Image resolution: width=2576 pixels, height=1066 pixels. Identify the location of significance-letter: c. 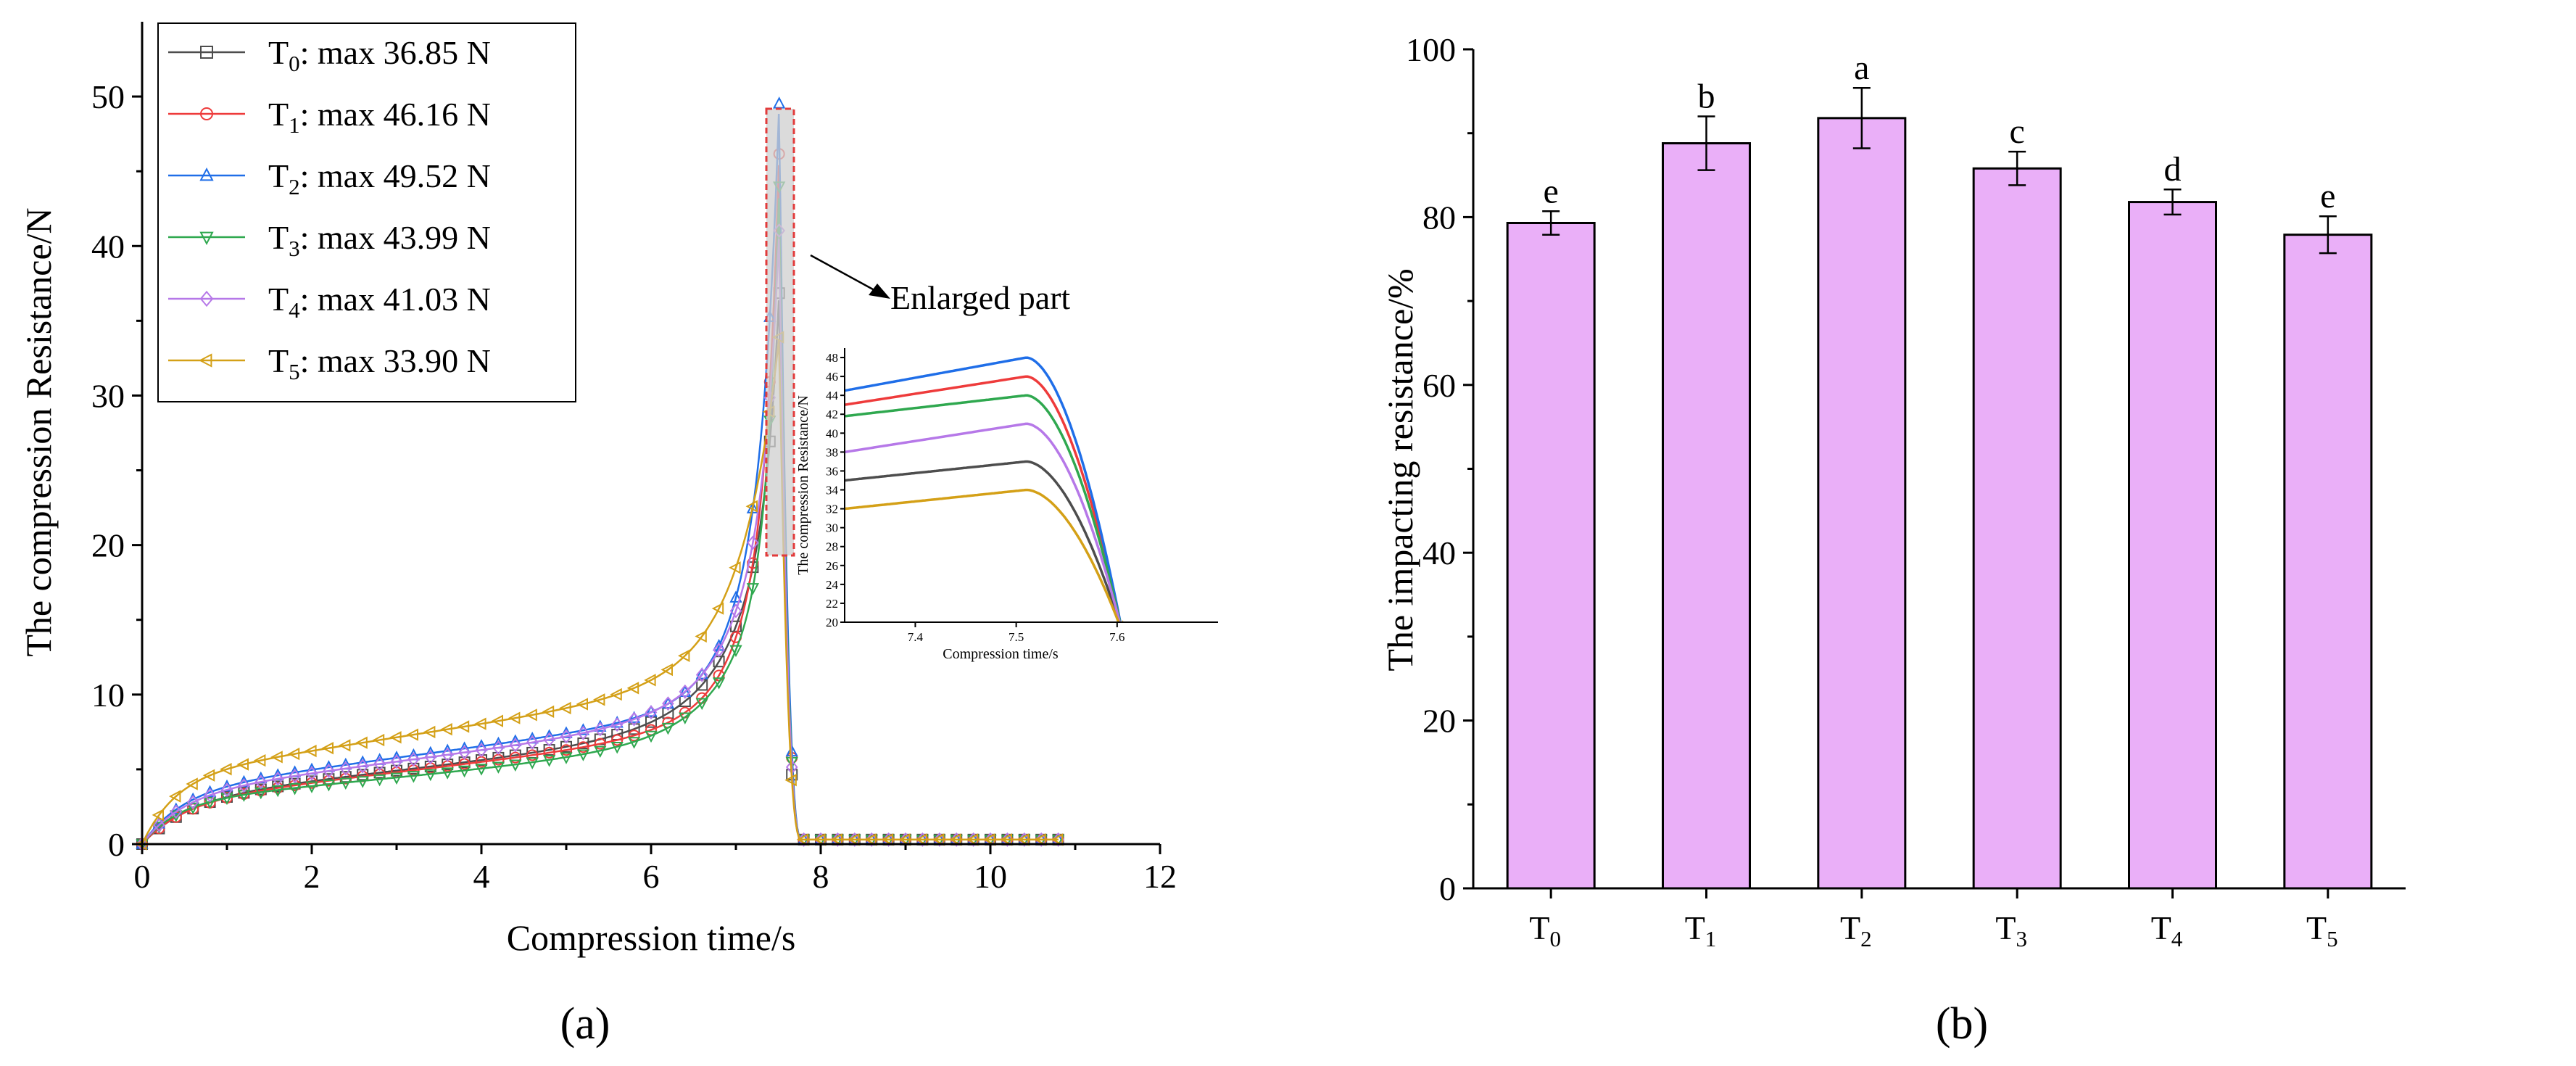
(2018, 131).